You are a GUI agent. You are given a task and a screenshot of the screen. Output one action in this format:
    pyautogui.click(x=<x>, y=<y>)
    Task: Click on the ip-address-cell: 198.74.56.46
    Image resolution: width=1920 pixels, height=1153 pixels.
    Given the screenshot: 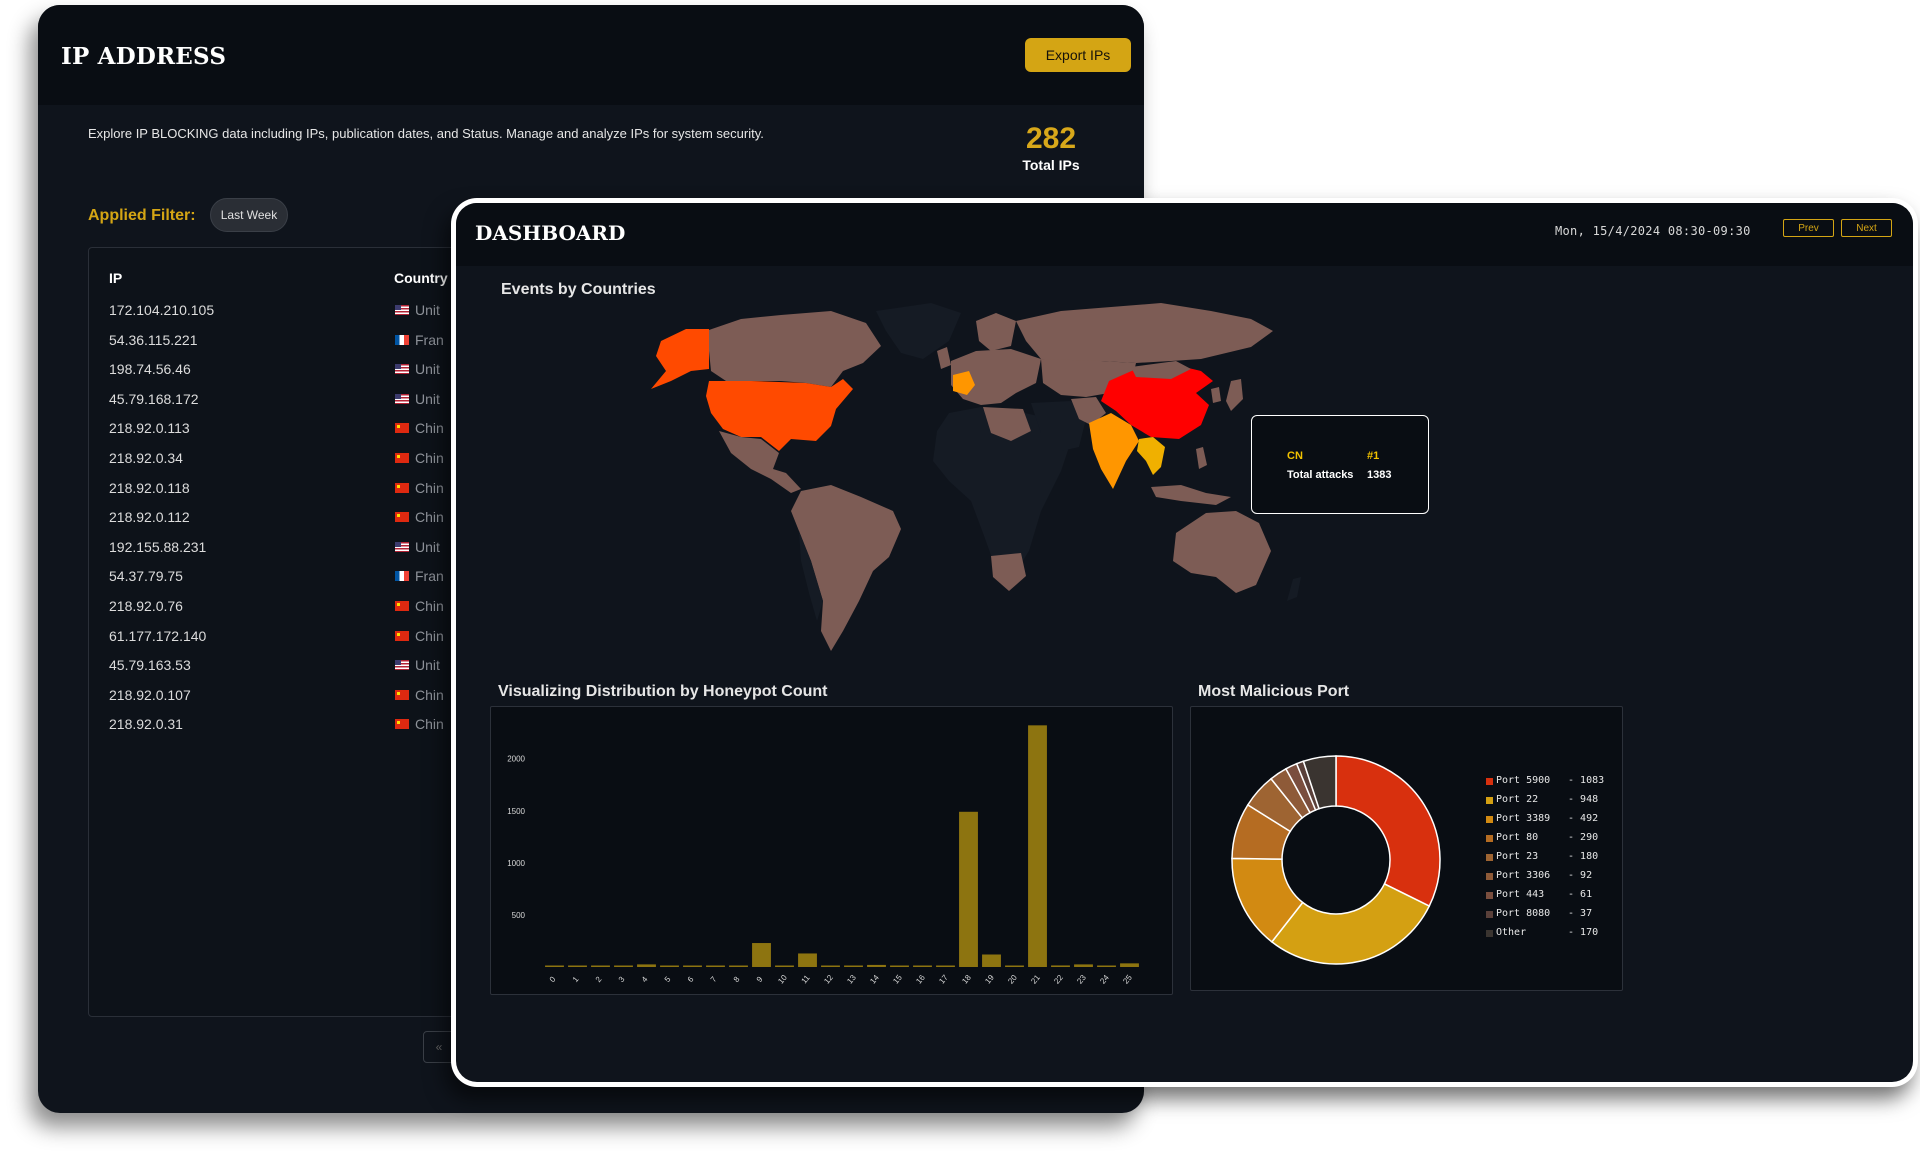 What is the action you would take?
    pyautogui.click(x=150, y=369)
    